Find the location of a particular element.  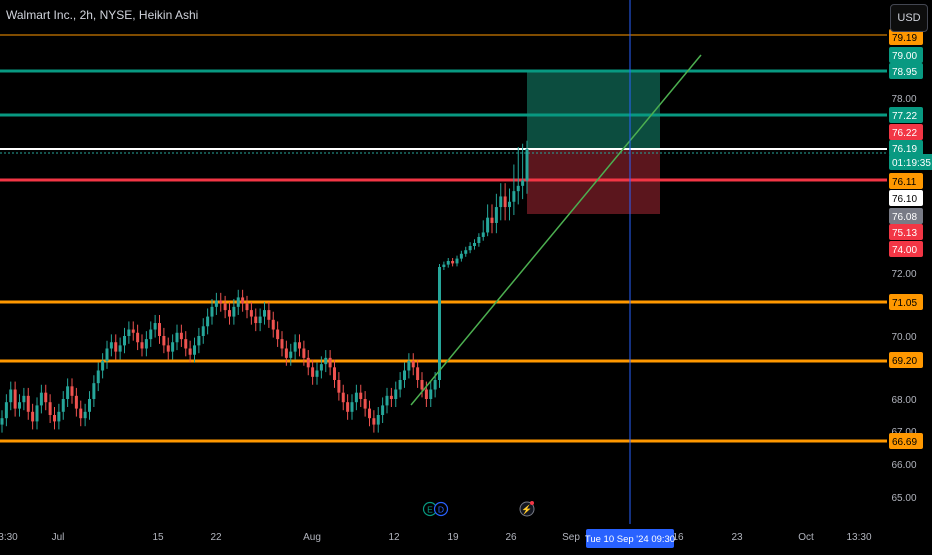

symbol-title: Walmart Inc., 2h, NYSE, Heikin Ashi is located at coordinates (102, 15).